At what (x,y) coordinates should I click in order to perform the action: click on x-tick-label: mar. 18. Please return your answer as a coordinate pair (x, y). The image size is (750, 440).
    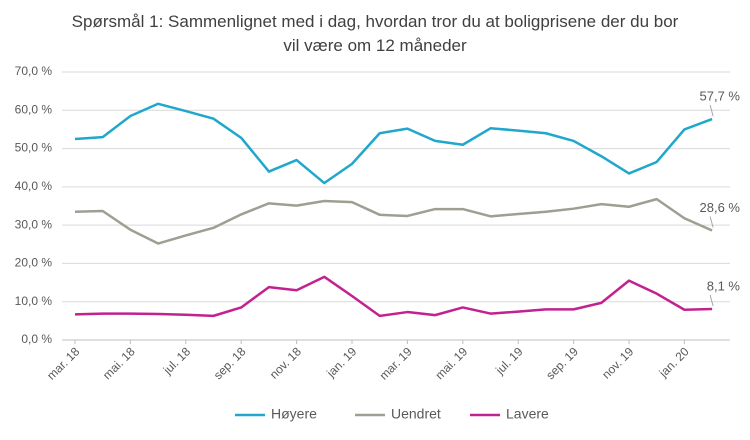
    Looking at the image, I should click on (63, 363).